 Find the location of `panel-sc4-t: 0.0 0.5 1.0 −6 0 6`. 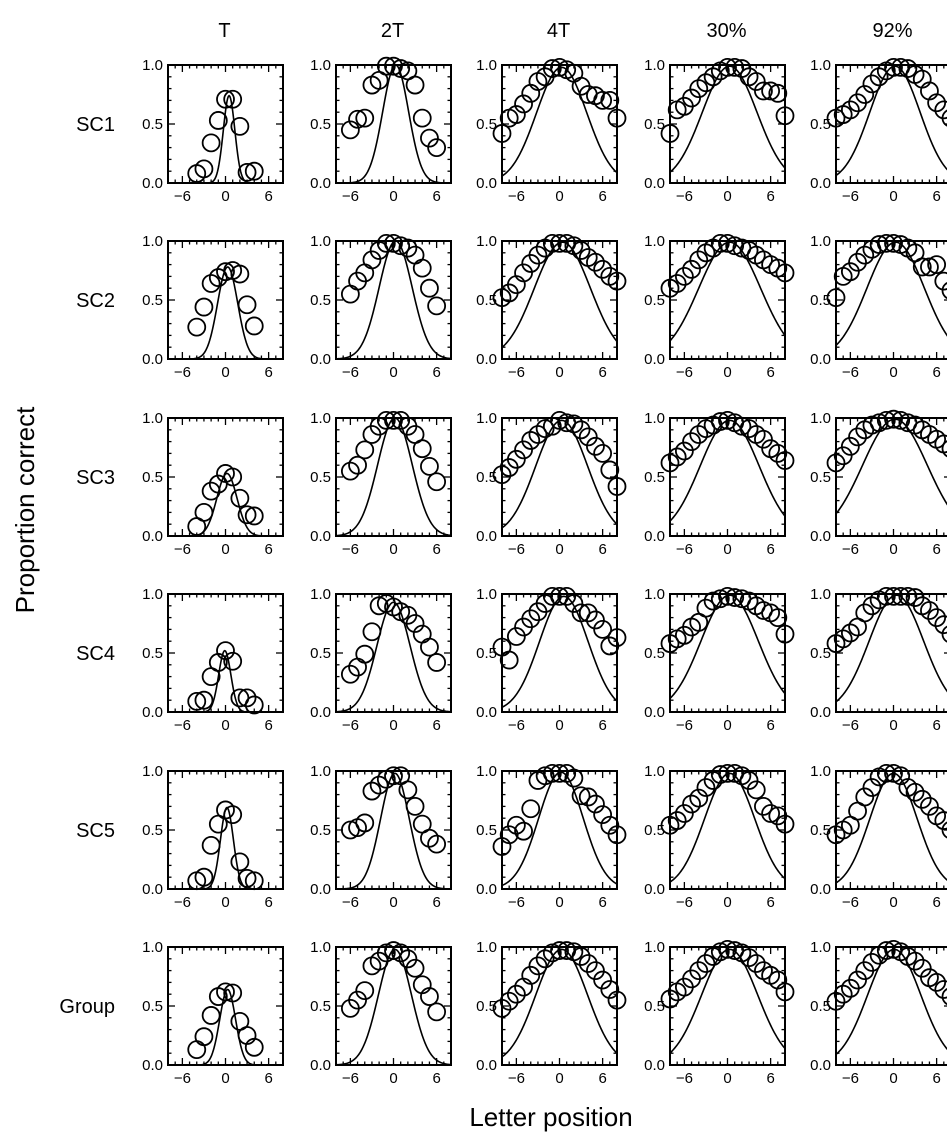

panel-sc4-t: 0.0 0.5 1.0 −6 0 6 is located at coordinates (213, 660).